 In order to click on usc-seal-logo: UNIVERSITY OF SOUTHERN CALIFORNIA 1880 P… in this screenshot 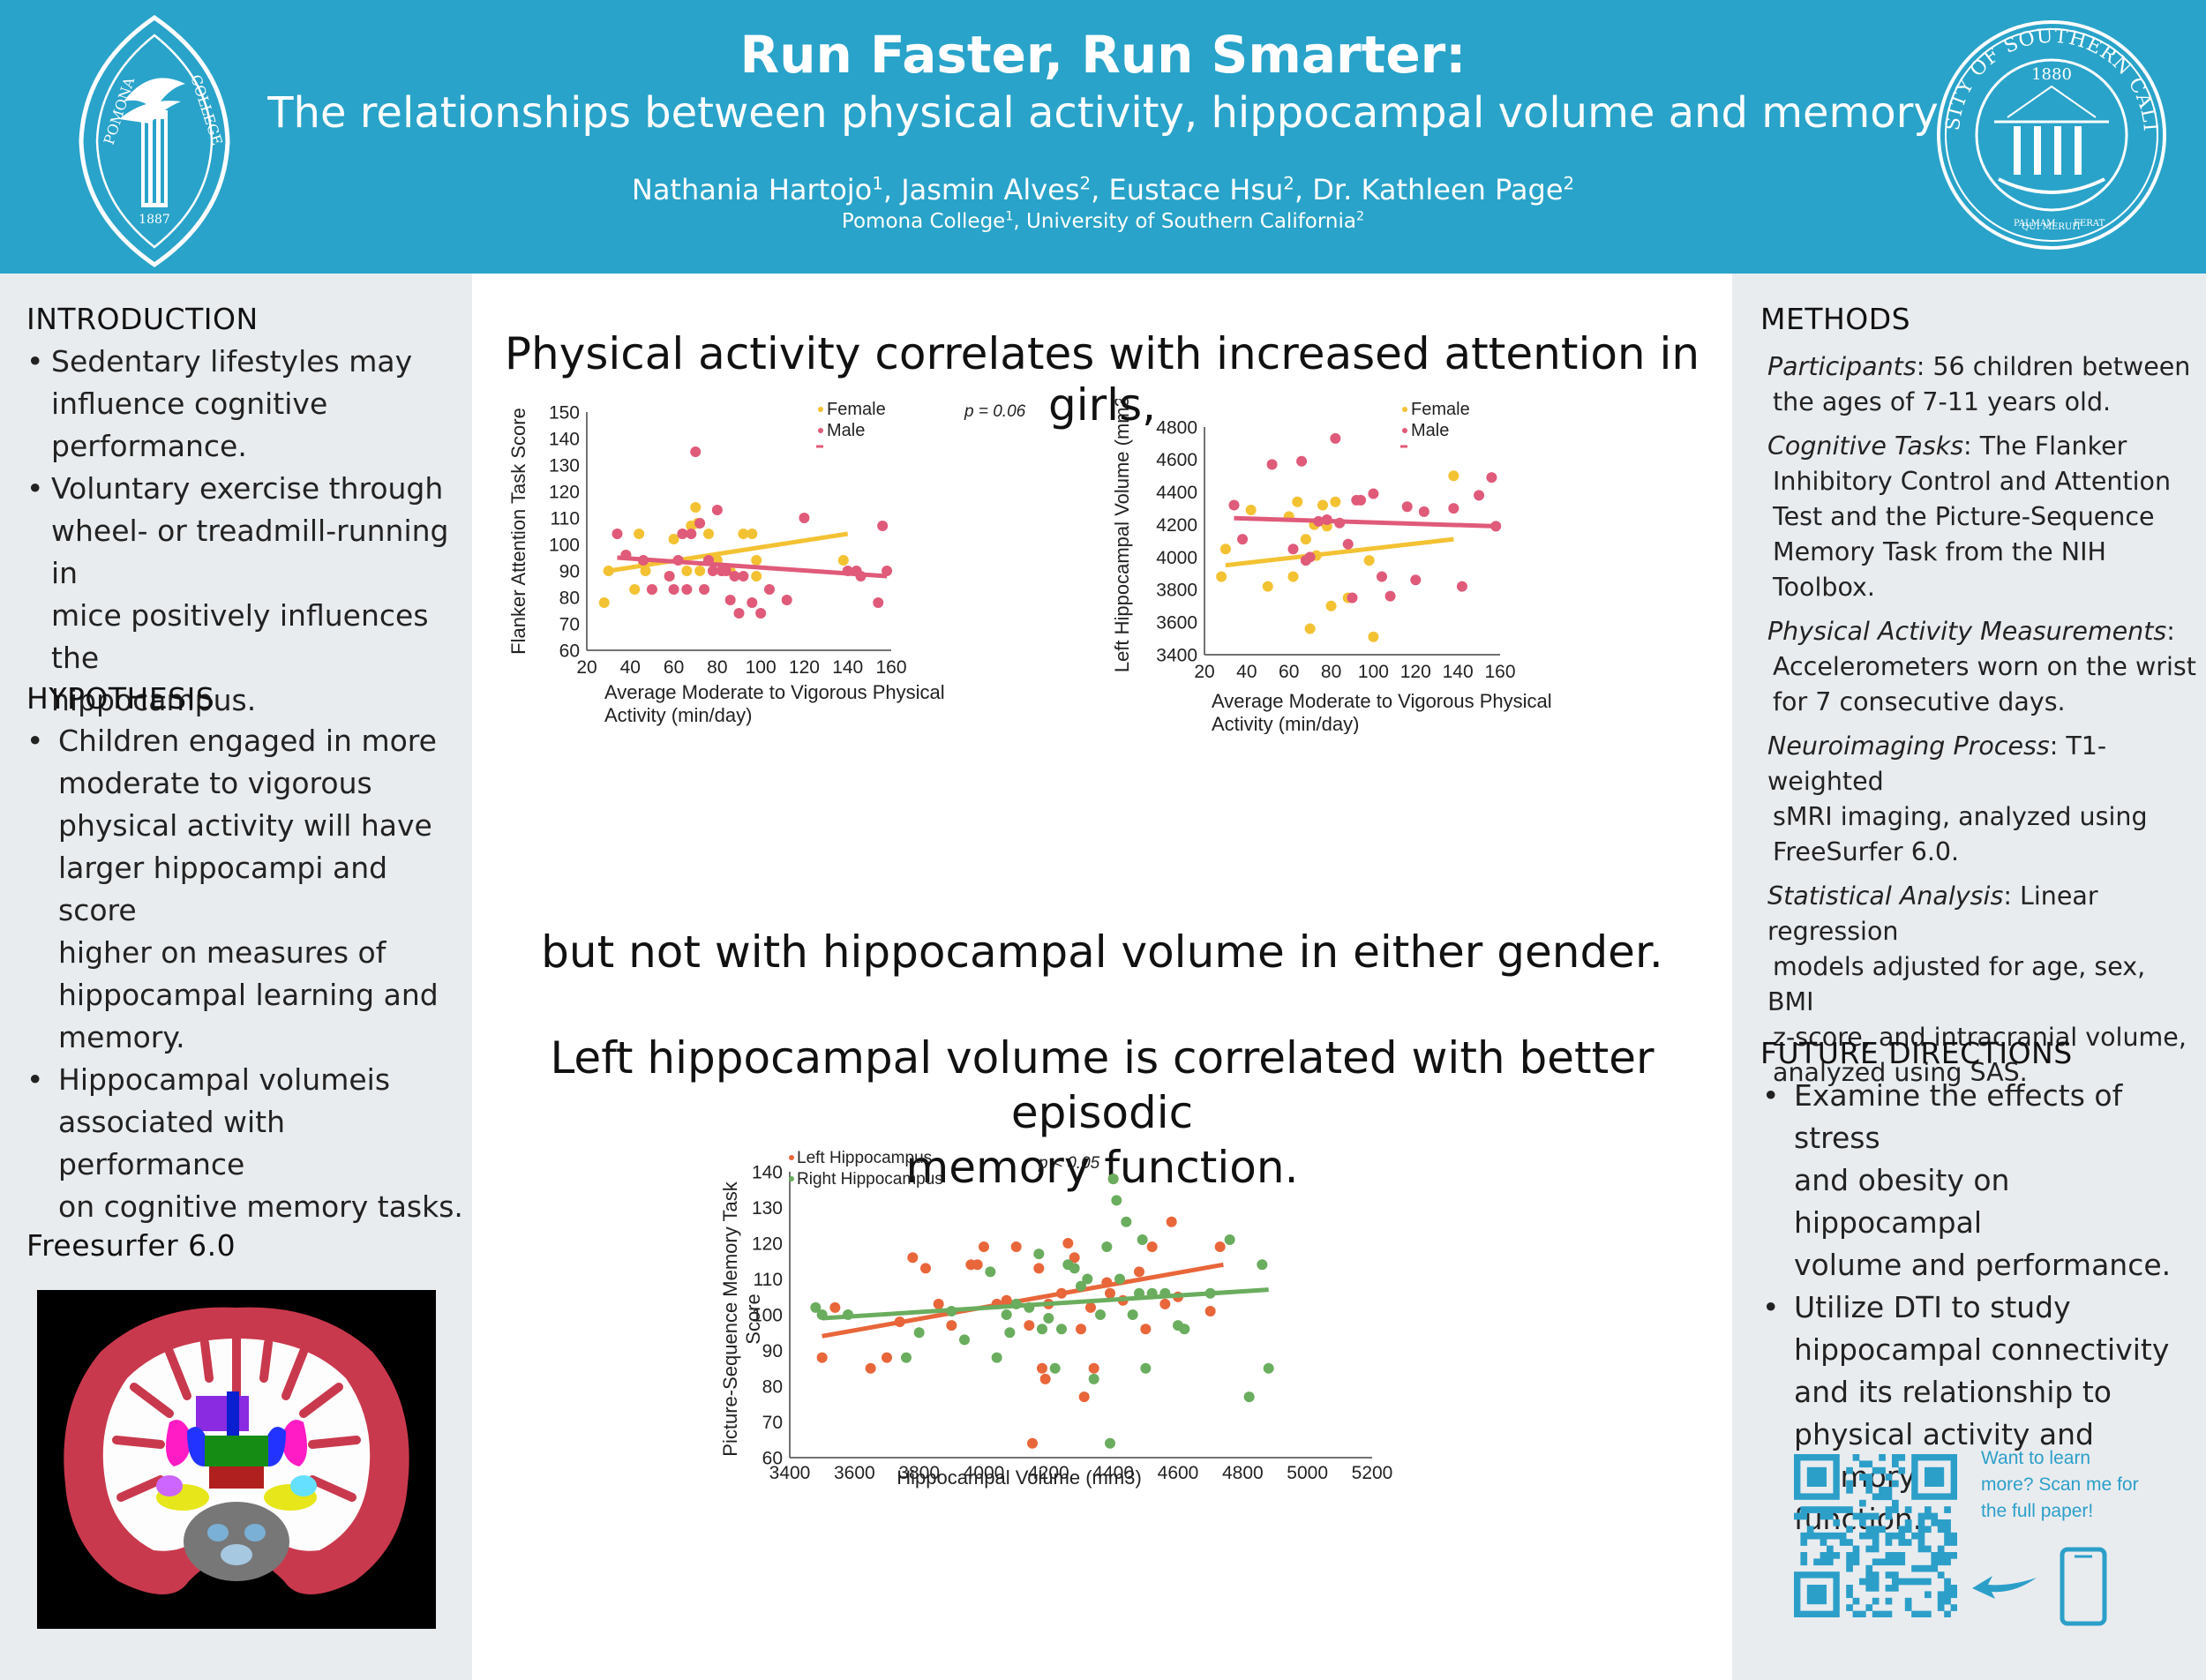, I will do `click(2049, 133)`.